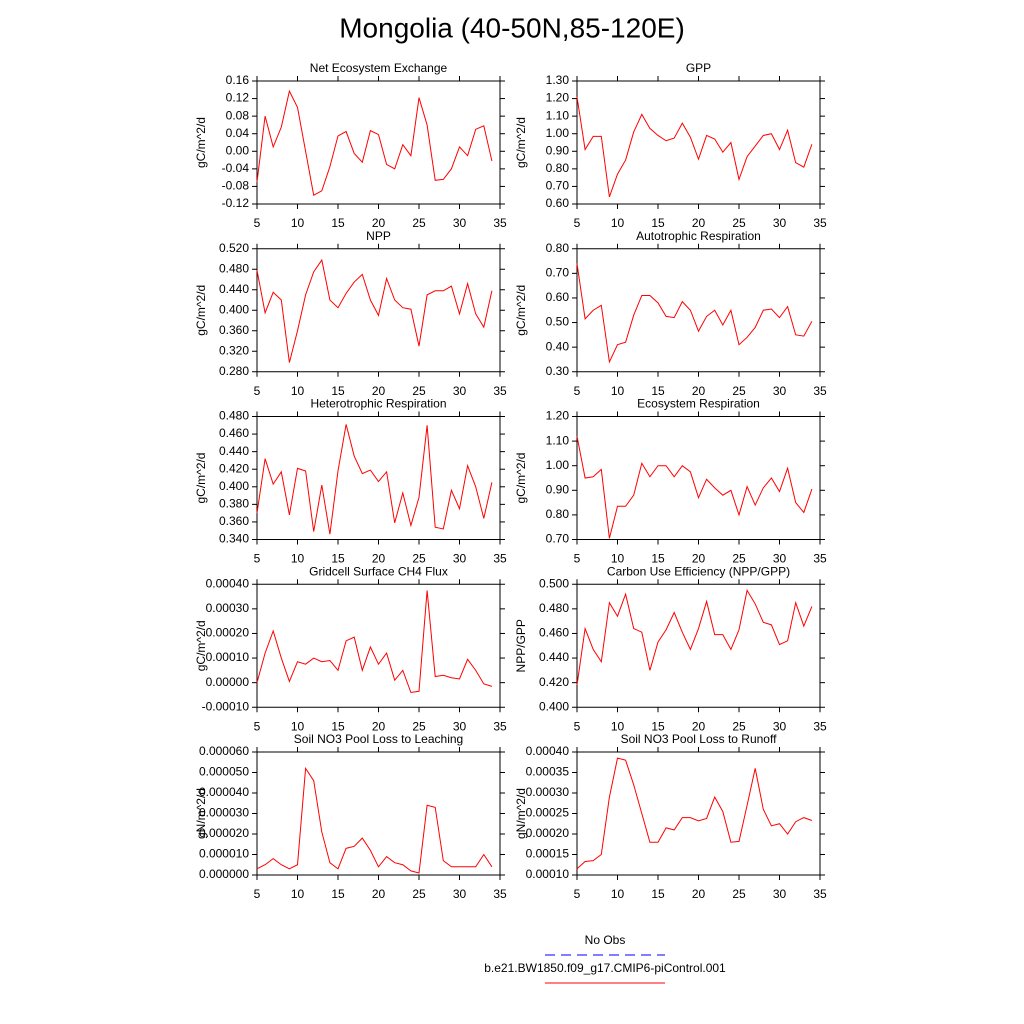 This screenshot has width=1024, height=1024. I want to click on y-tick-label: -0.00010, so click(226, 706).